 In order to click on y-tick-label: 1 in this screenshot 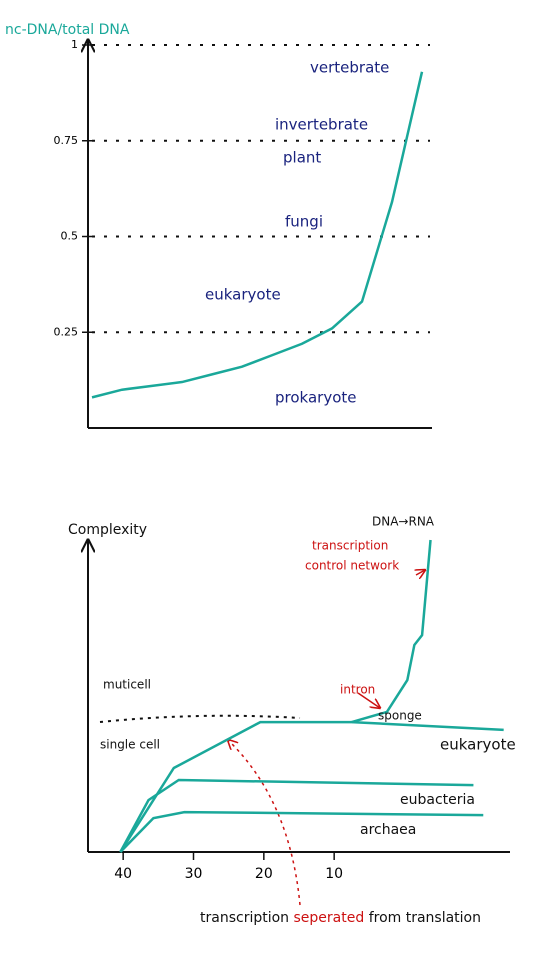, I will do `click(74, 44)`.